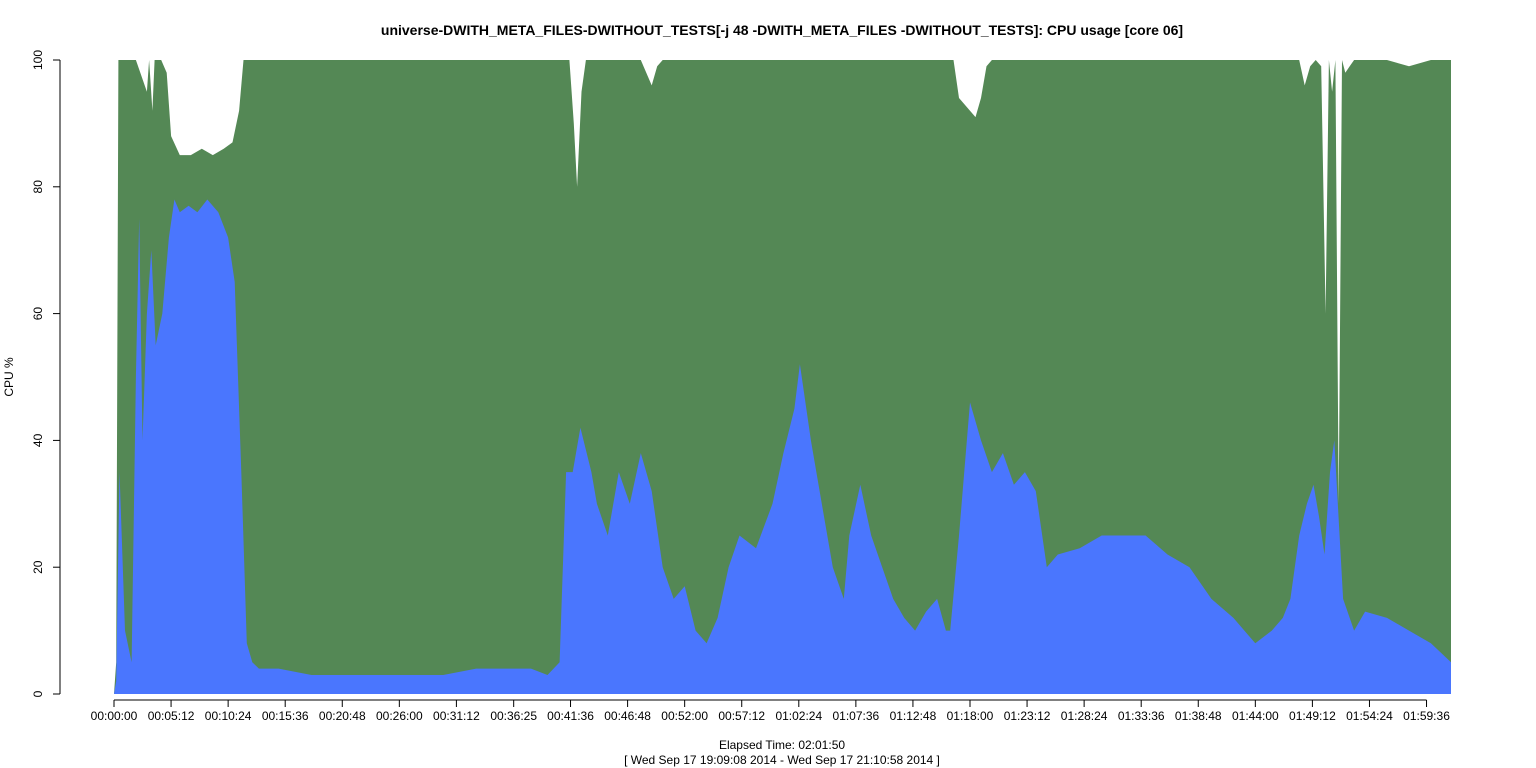  Describe the element at coordinates (684, 716) in the screenshot. I see `x-tick-label: 00:52:00` at that location.